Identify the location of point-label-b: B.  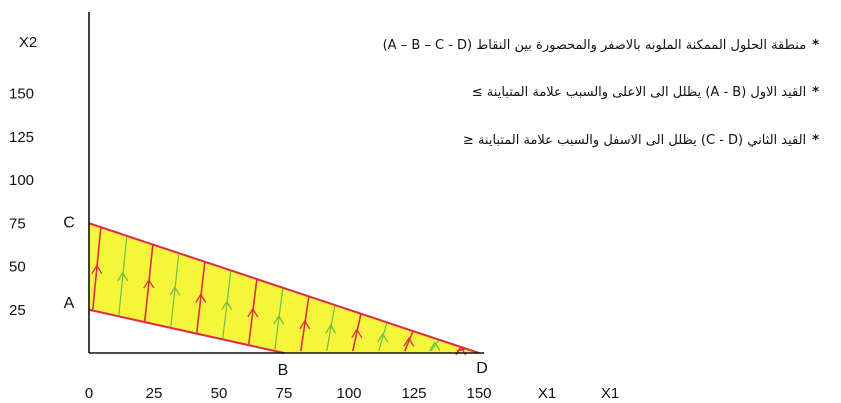
(283, 370).